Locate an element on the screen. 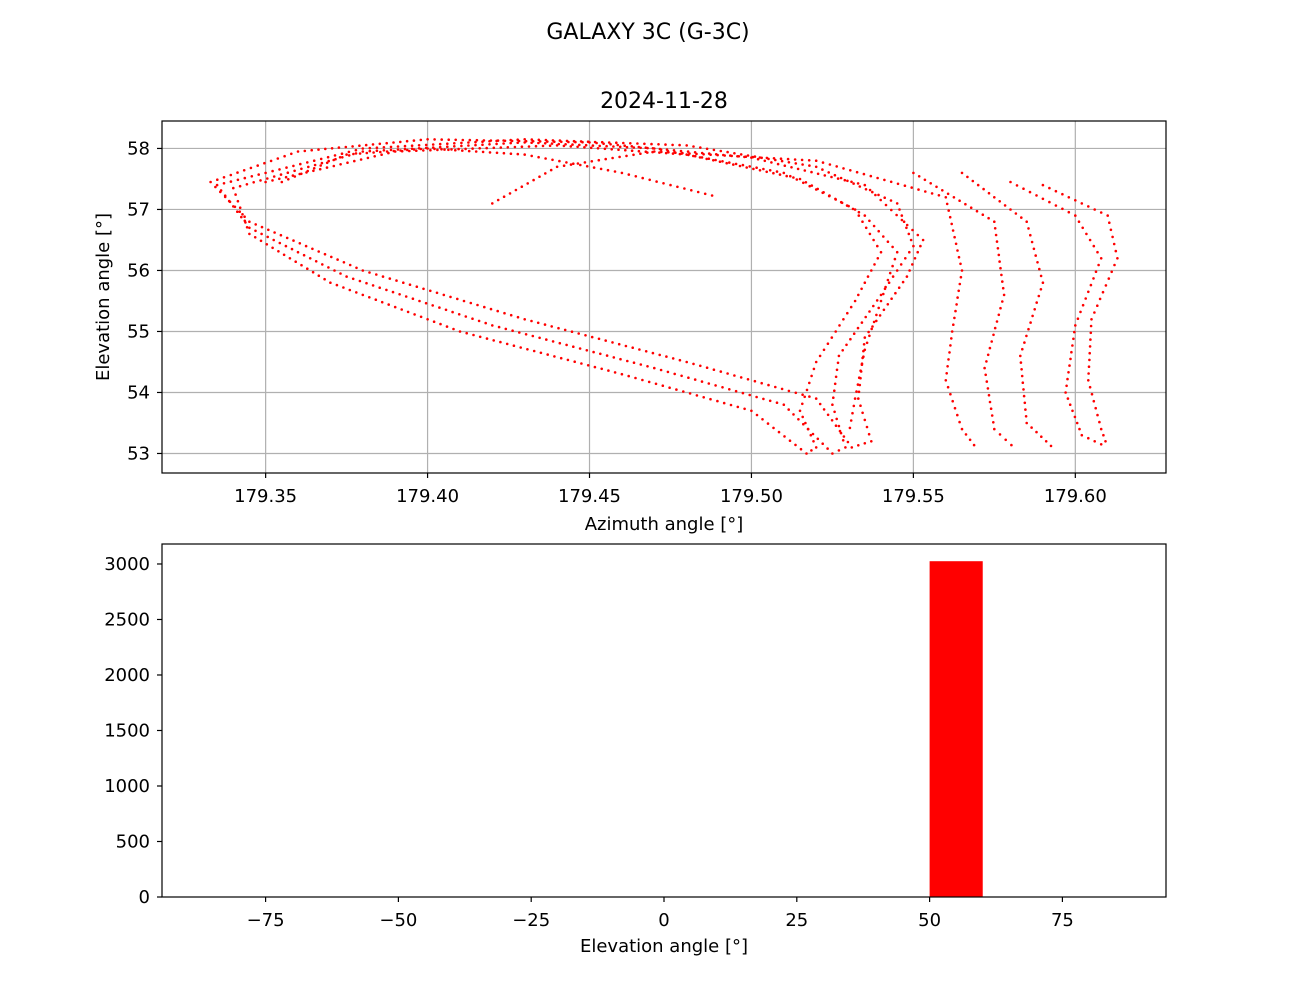  scatter-x-tick-label: 179.40 is located at coordinates (427, 496).